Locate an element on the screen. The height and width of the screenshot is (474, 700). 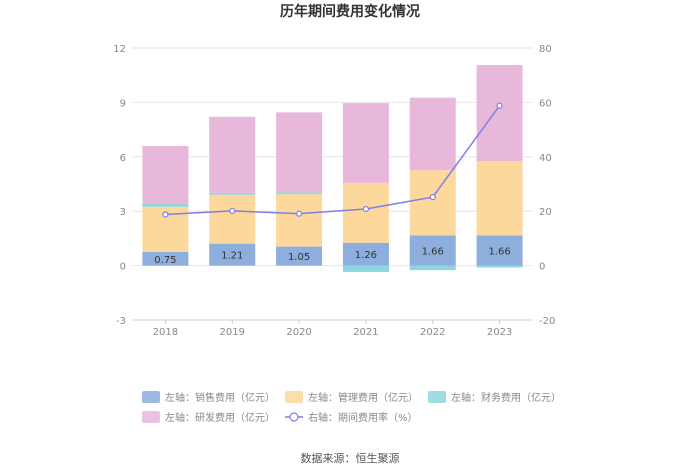
data-label: 1.21 is located at coordinates (232, 256).